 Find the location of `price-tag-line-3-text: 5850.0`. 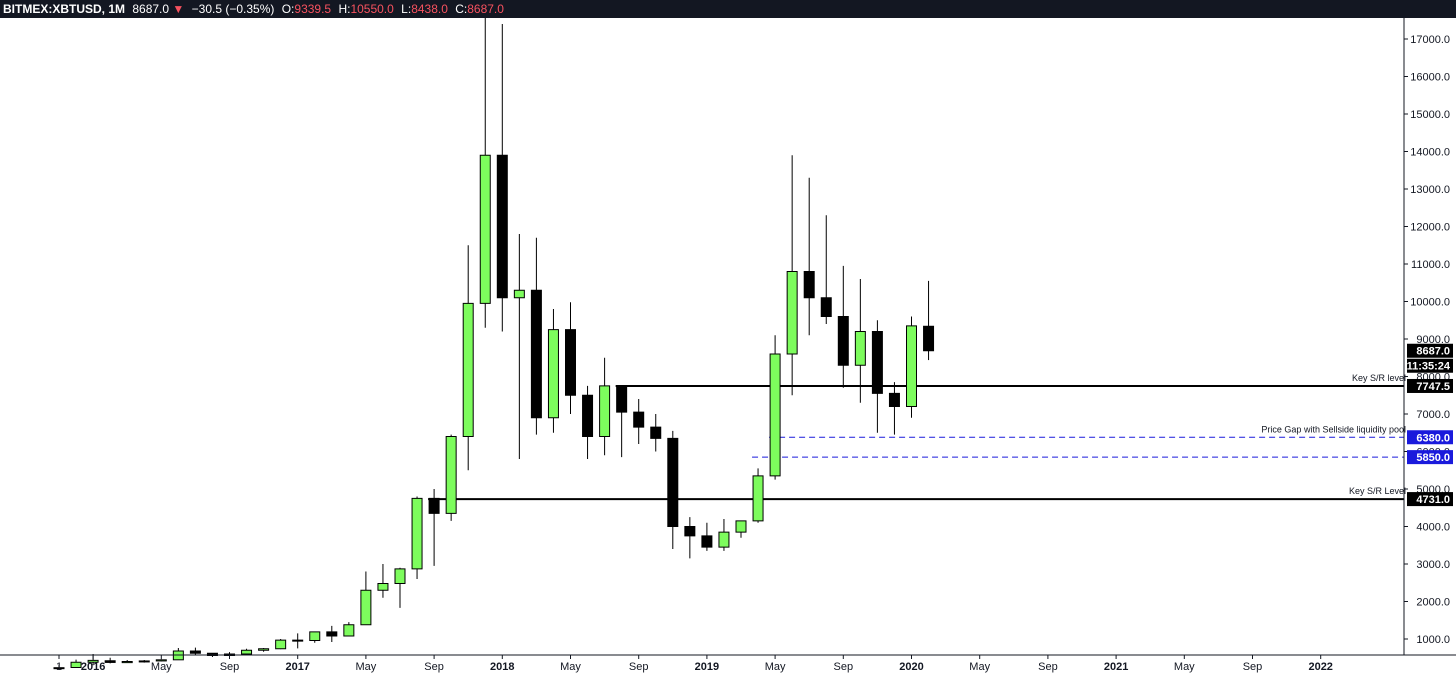

price-tag-line-3-text: 5850.0 is located at coordinates (1433, 458).